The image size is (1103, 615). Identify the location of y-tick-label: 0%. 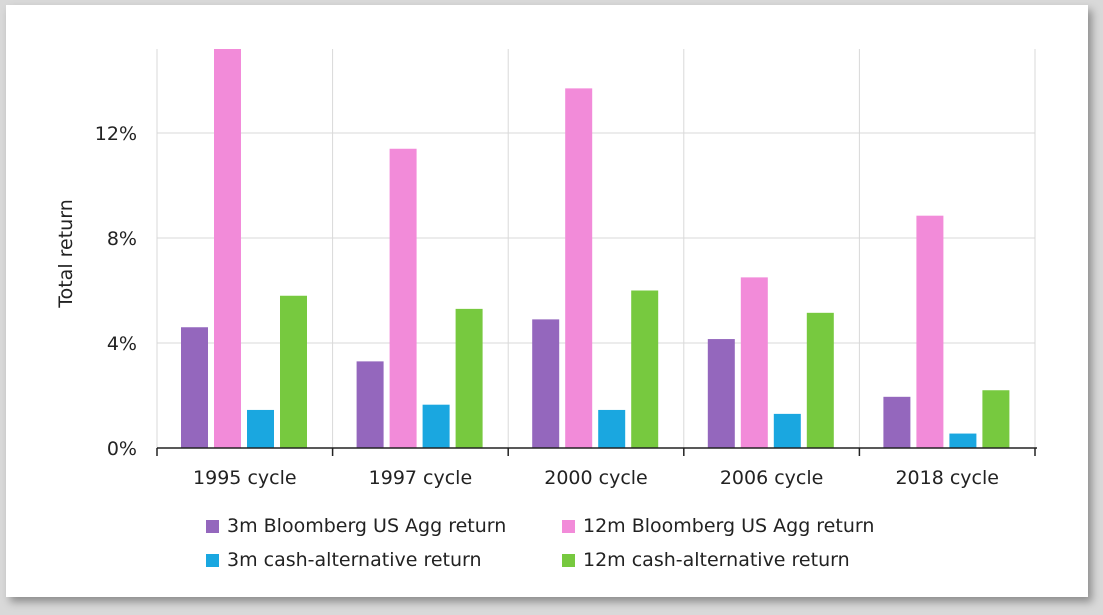
(122, 449).